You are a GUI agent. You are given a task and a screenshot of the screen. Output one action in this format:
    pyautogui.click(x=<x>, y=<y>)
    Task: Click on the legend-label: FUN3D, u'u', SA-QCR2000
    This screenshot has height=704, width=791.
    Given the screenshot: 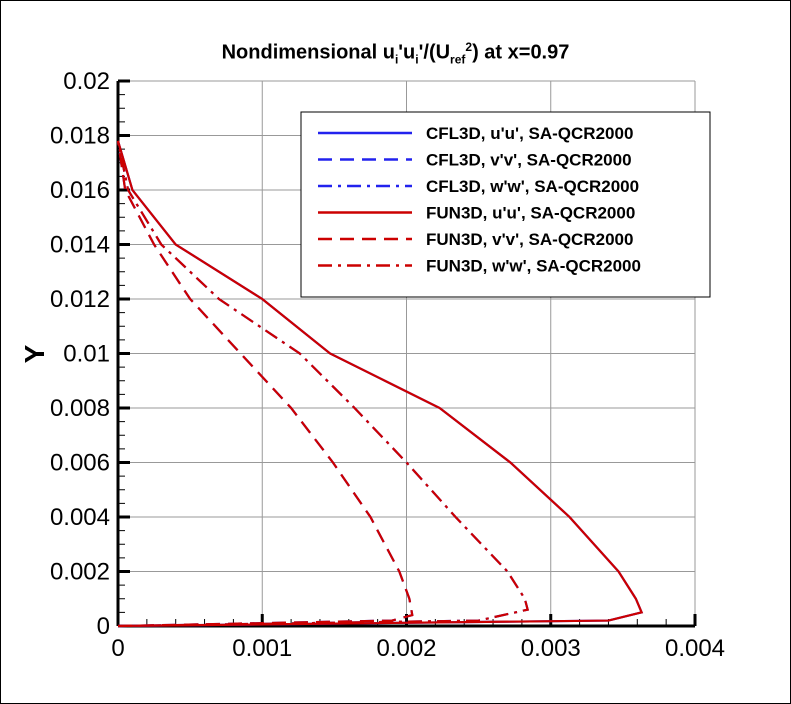 What is the action you would take?
    pyautogui.click(x=530, y=213)
    